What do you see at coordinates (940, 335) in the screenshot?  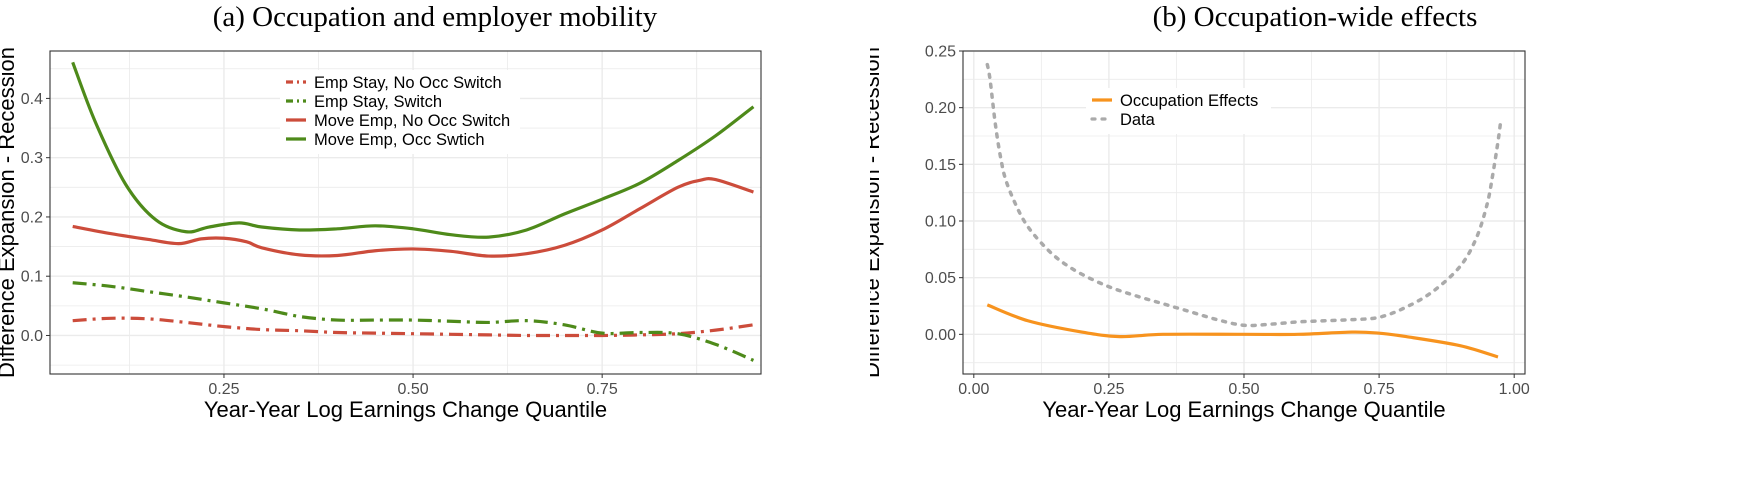 I see `y-tick-label-b: 0.00` at bounding box center [940, 335].